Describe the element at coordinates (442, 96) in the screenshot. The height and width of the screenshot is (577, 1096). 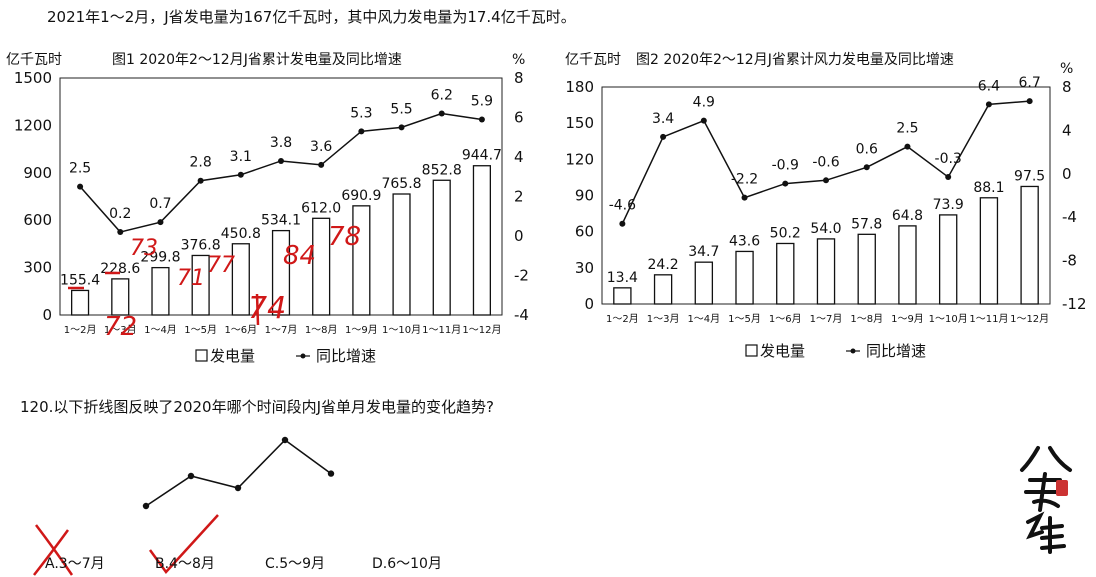
I see `growth-data-label: 6.2` at that location.